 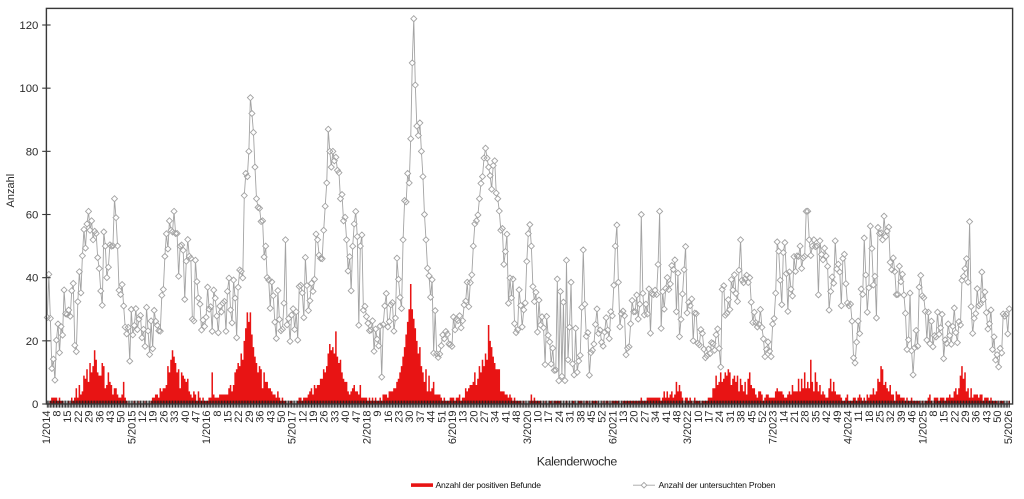 What do you see at coordinates (1009, 428) in the screenshot?
I see `svg-text: 5/2026` at bounding box center [1009, 428].